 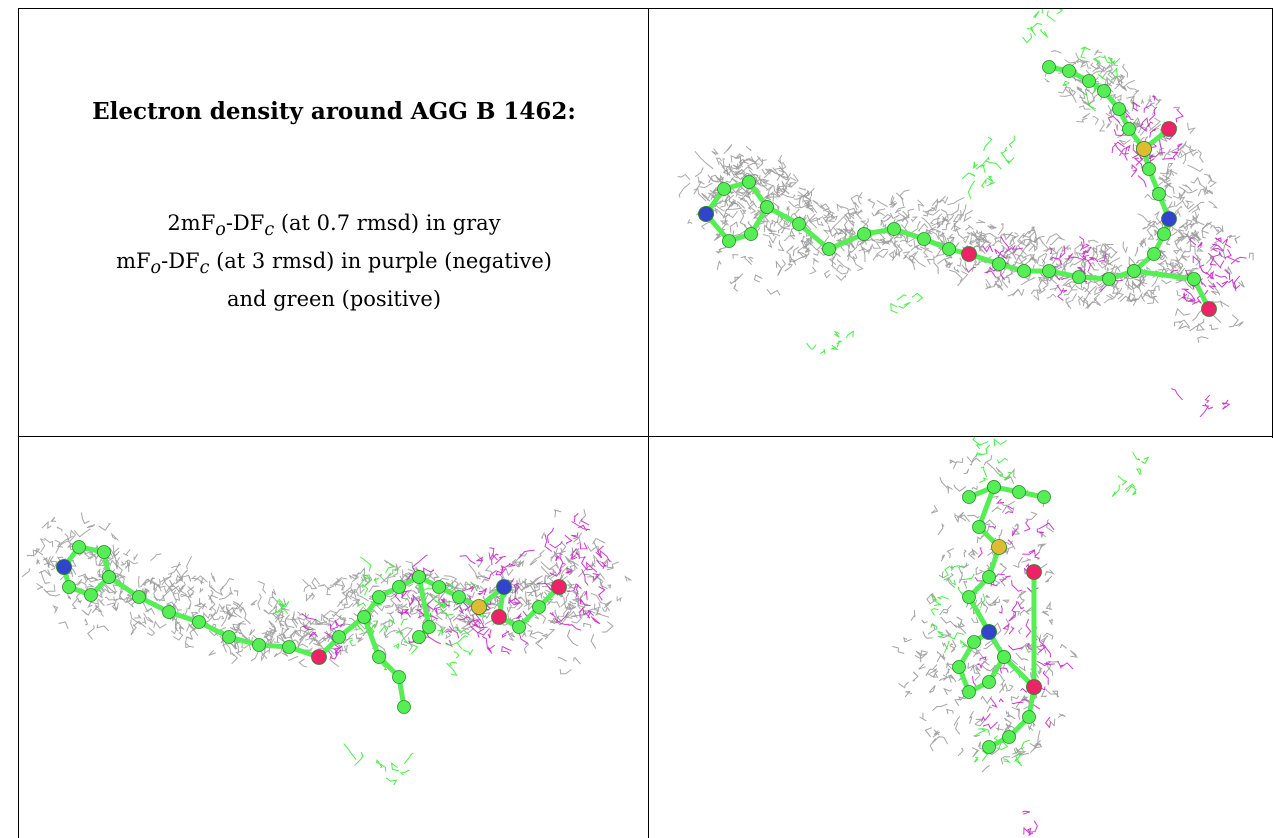 What do you see at coordinates (648, 423) in the screenshot?
I see `table-border-middle` at bounding box center [648, 423].